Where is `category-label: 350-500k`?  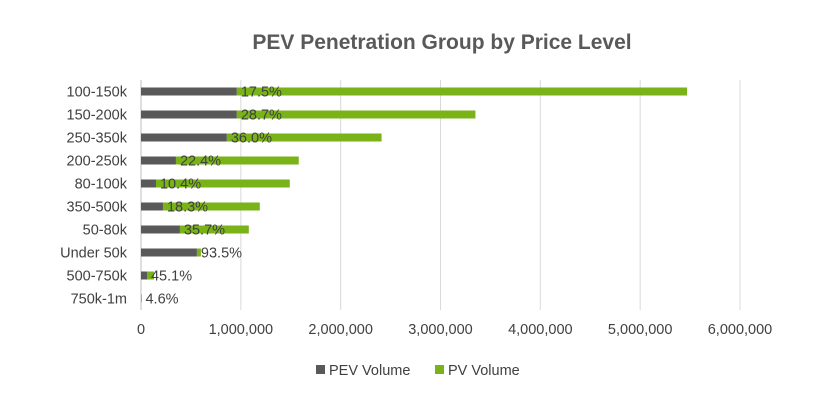 category-label: 350-500k is located at coordinates (97, 208).